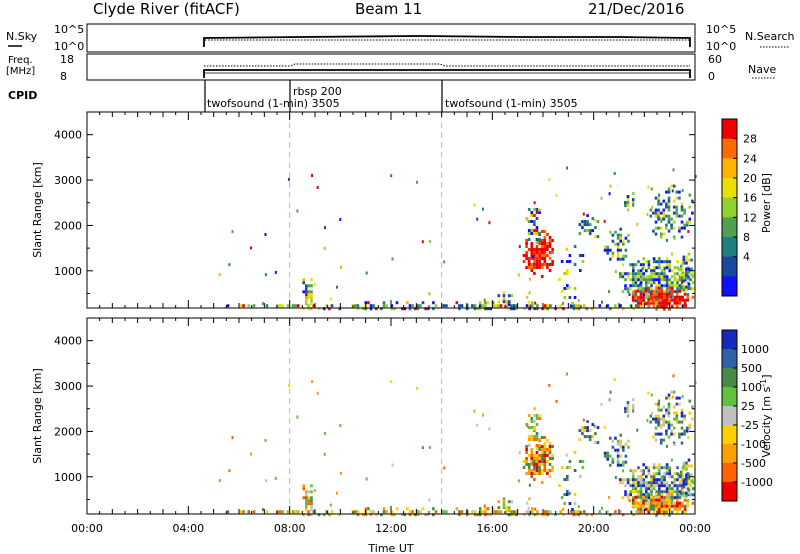 The width and height of the screenshot is (800, 554). What do you see at coordinates (729, 266) in the screenshot?
I see `power-colorbar-swatch` at bounding box center [729, 266].